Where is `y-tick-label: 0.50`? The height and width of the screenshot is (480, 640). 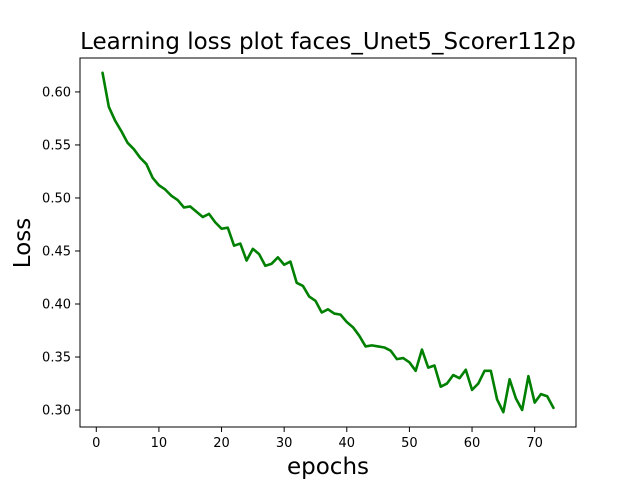 y-tick-label: 0.50 is located at coordinates (56, 198).